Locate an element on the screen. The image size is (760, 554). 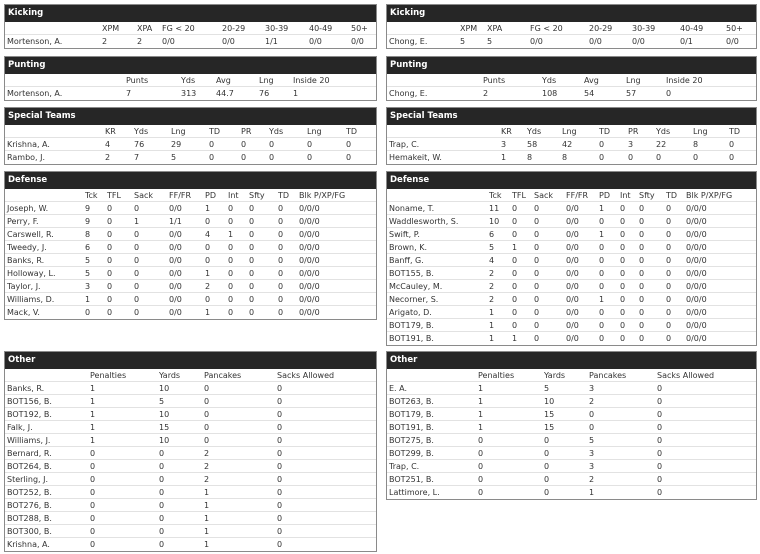
column-header: Blk P/XP/FG is located at coordinates (709, 195).